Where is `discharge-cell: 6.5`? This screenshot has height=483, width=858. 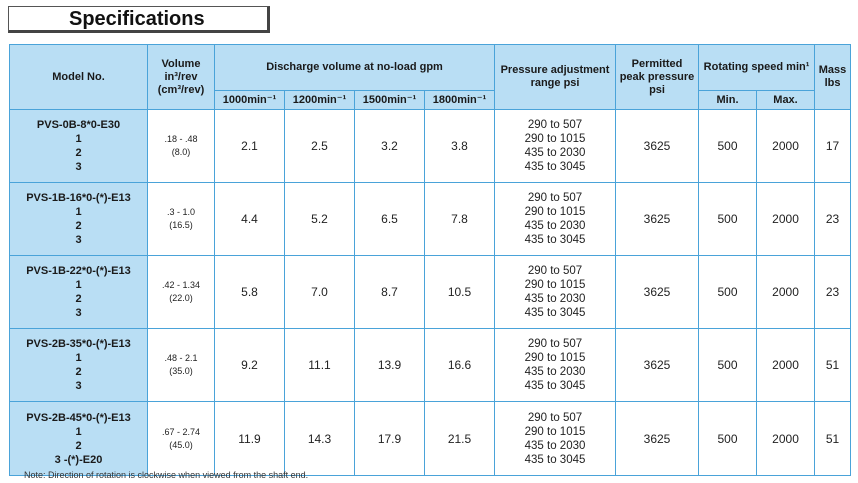 discharge-cell: 6.5 is located at coordinates (389, 219).